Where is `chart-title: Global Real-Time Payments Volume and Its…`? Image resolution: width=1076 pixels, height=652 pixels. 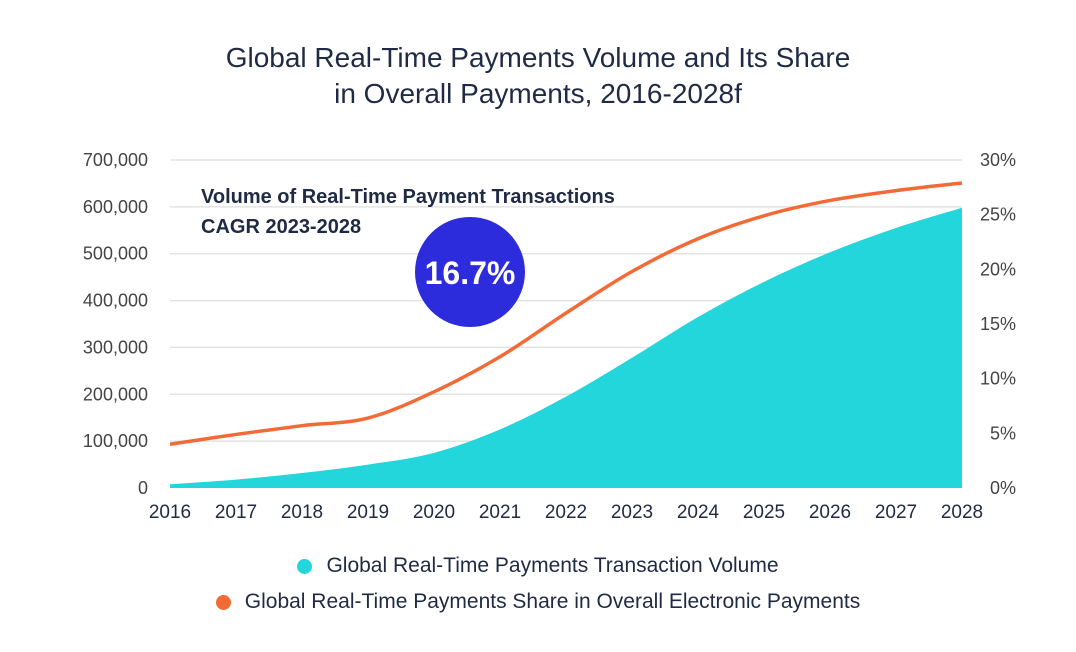
chart-title: Global Real-Time Payments Volume and Its… is located at coordinates (538, 76).